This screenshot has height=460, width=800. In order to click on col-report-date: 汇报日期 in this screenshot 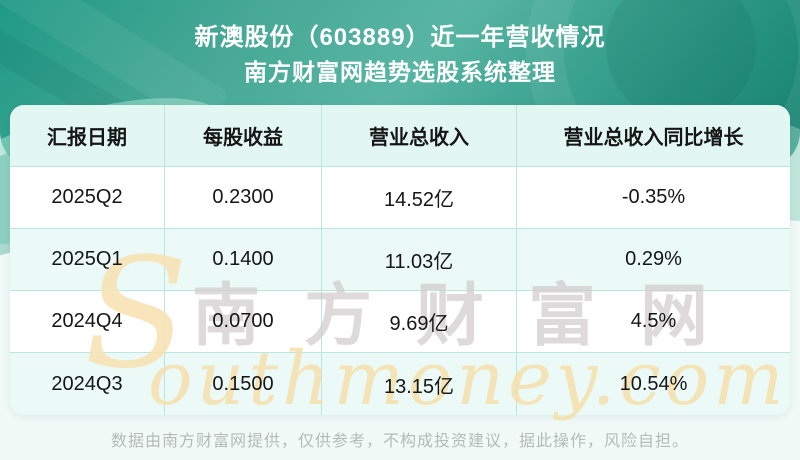, I will do `click(87, 136)`.